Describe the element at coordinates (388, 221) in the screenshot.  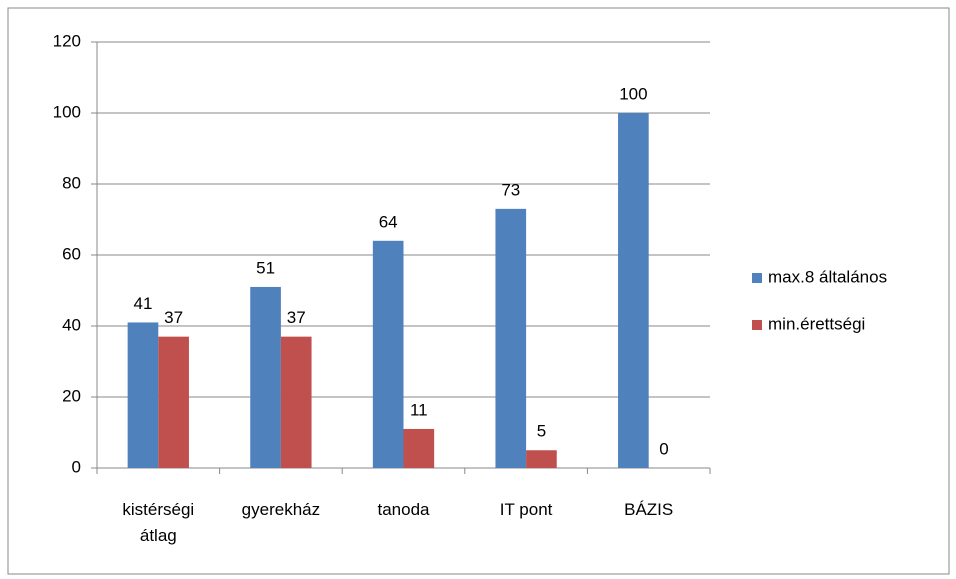
I see `value-label: 64` at that location.